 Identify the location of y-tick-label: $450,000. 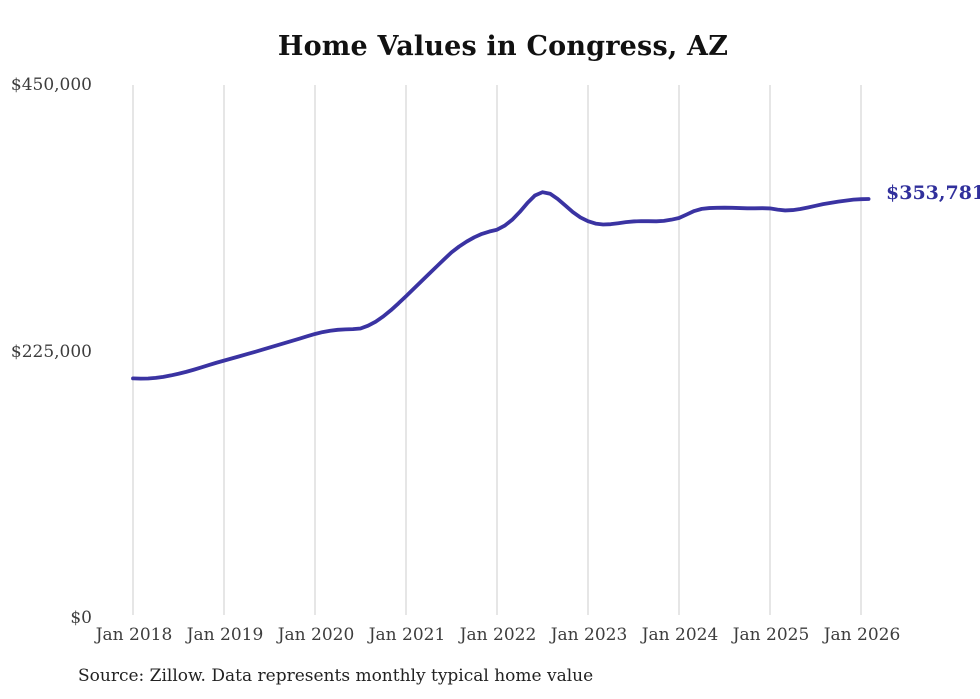
(51, 85).